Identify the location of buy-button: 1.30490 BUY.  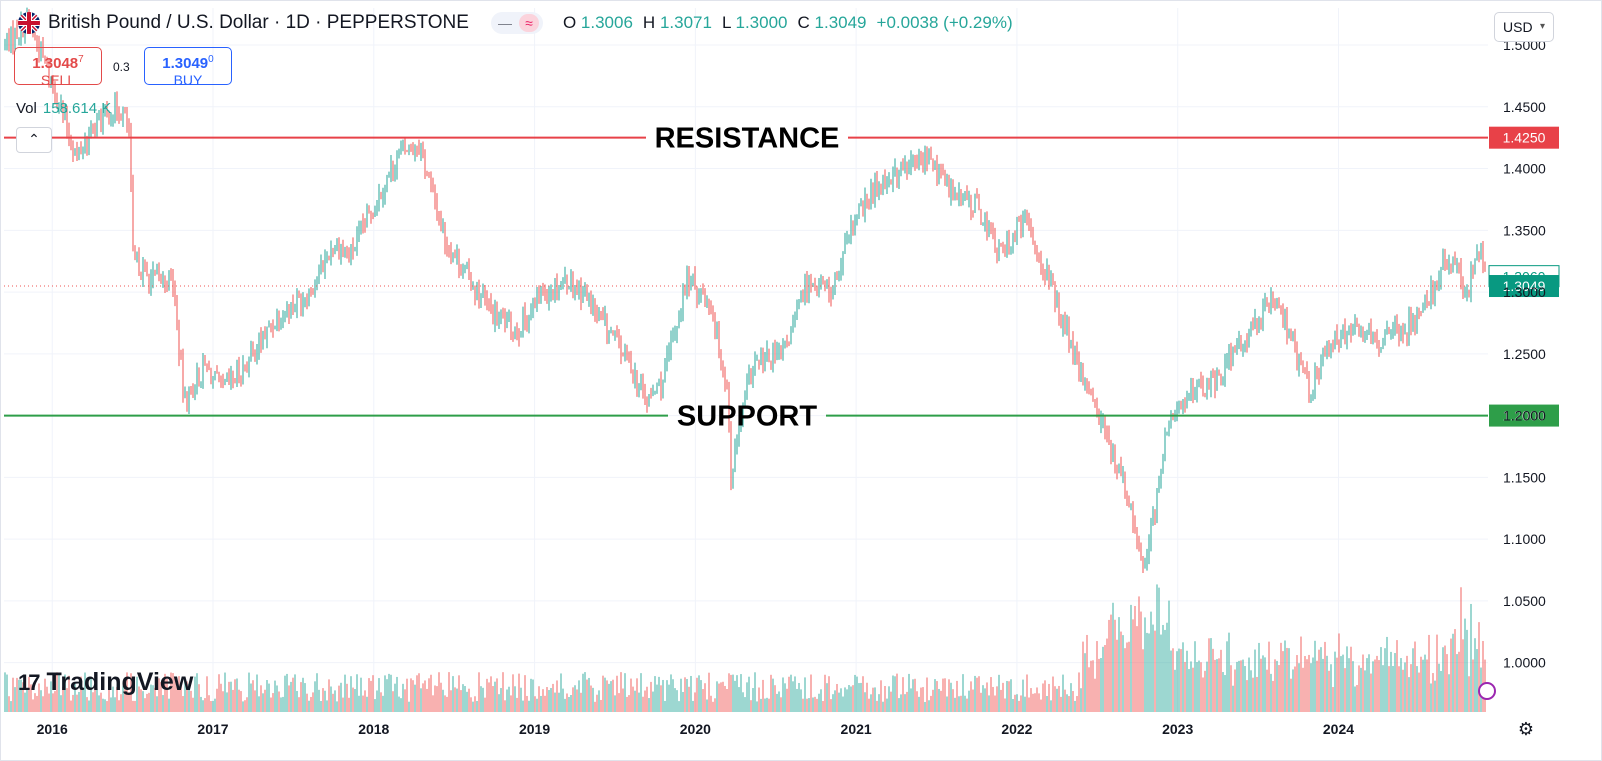
(188, 67).